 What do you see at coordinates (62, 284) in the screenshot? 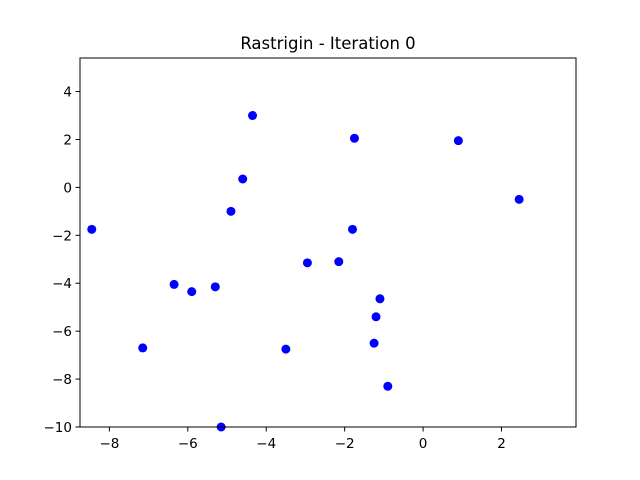
I see `y-tick-label: −4` at bounding box center [62, 284].